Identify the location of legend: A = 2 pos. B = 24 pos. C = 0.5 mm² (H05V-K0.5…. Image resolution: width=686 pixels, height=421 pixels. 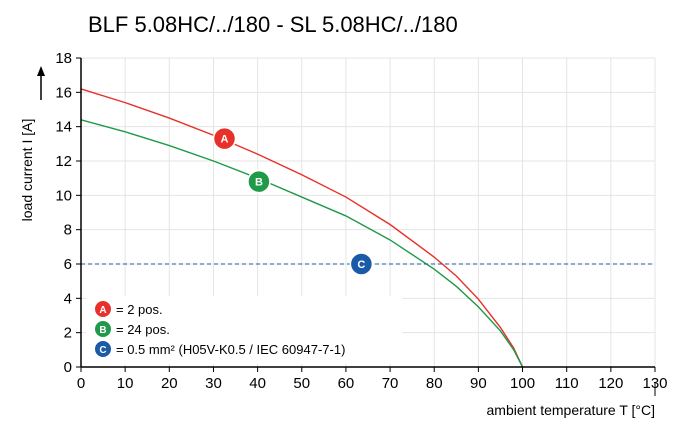
(244, 330).